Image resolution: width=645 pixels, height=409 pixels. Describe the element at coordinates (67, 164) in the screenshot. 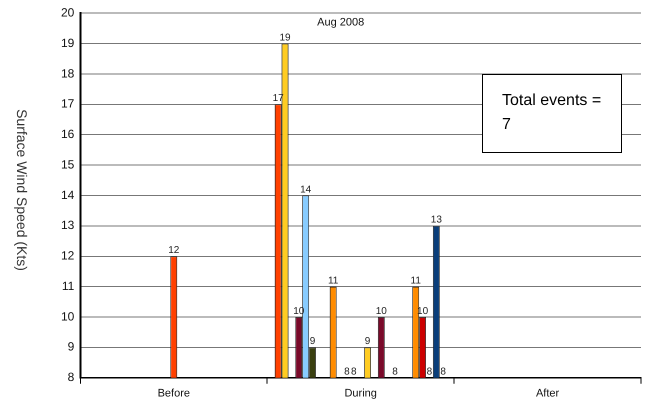

I see `y-tick-label: 15` at that location.